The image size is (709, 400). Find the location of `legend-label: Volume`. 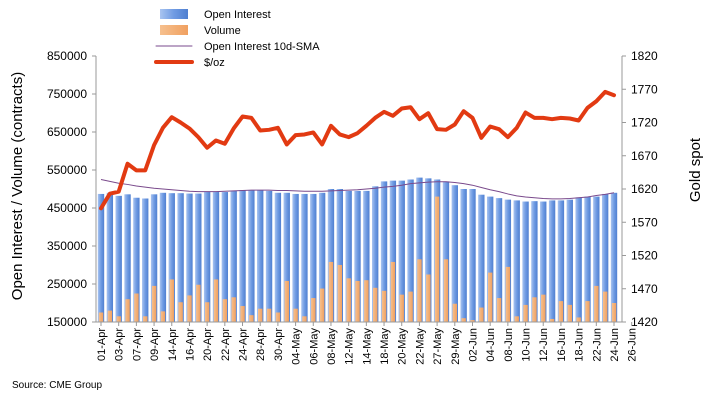

legend-label: Volume is located at coordinates (222, 31).